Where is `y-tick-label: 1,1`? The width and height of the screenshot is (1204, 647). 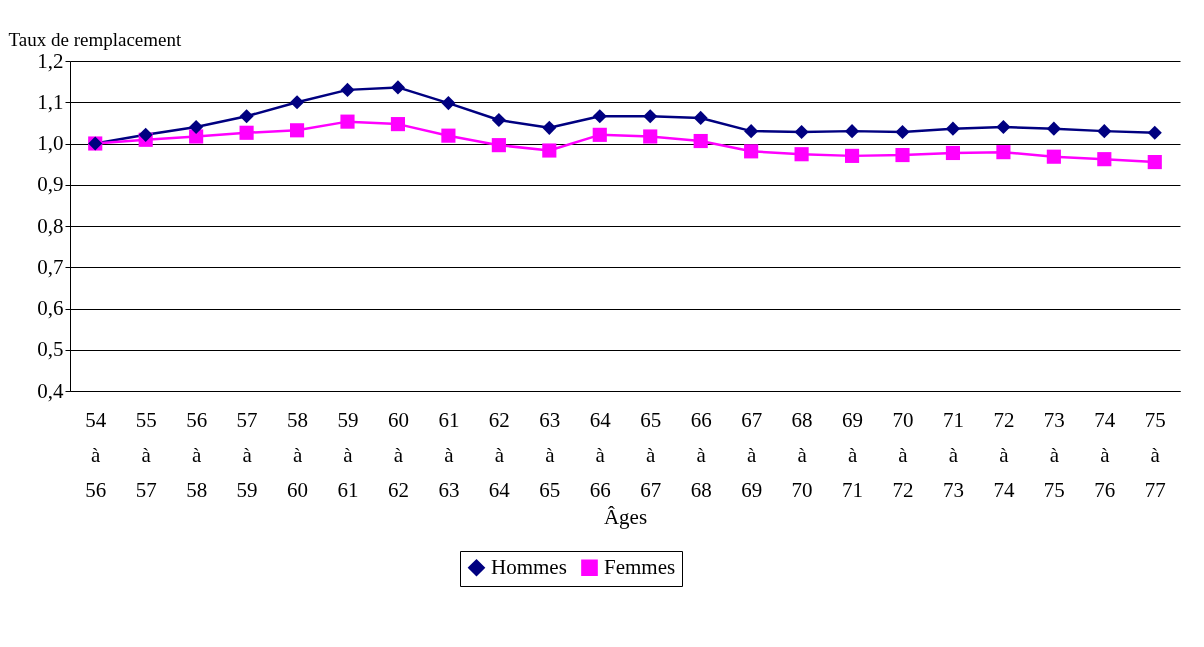 y-tick-label: 1,1 is located at coordinates (50, 101).